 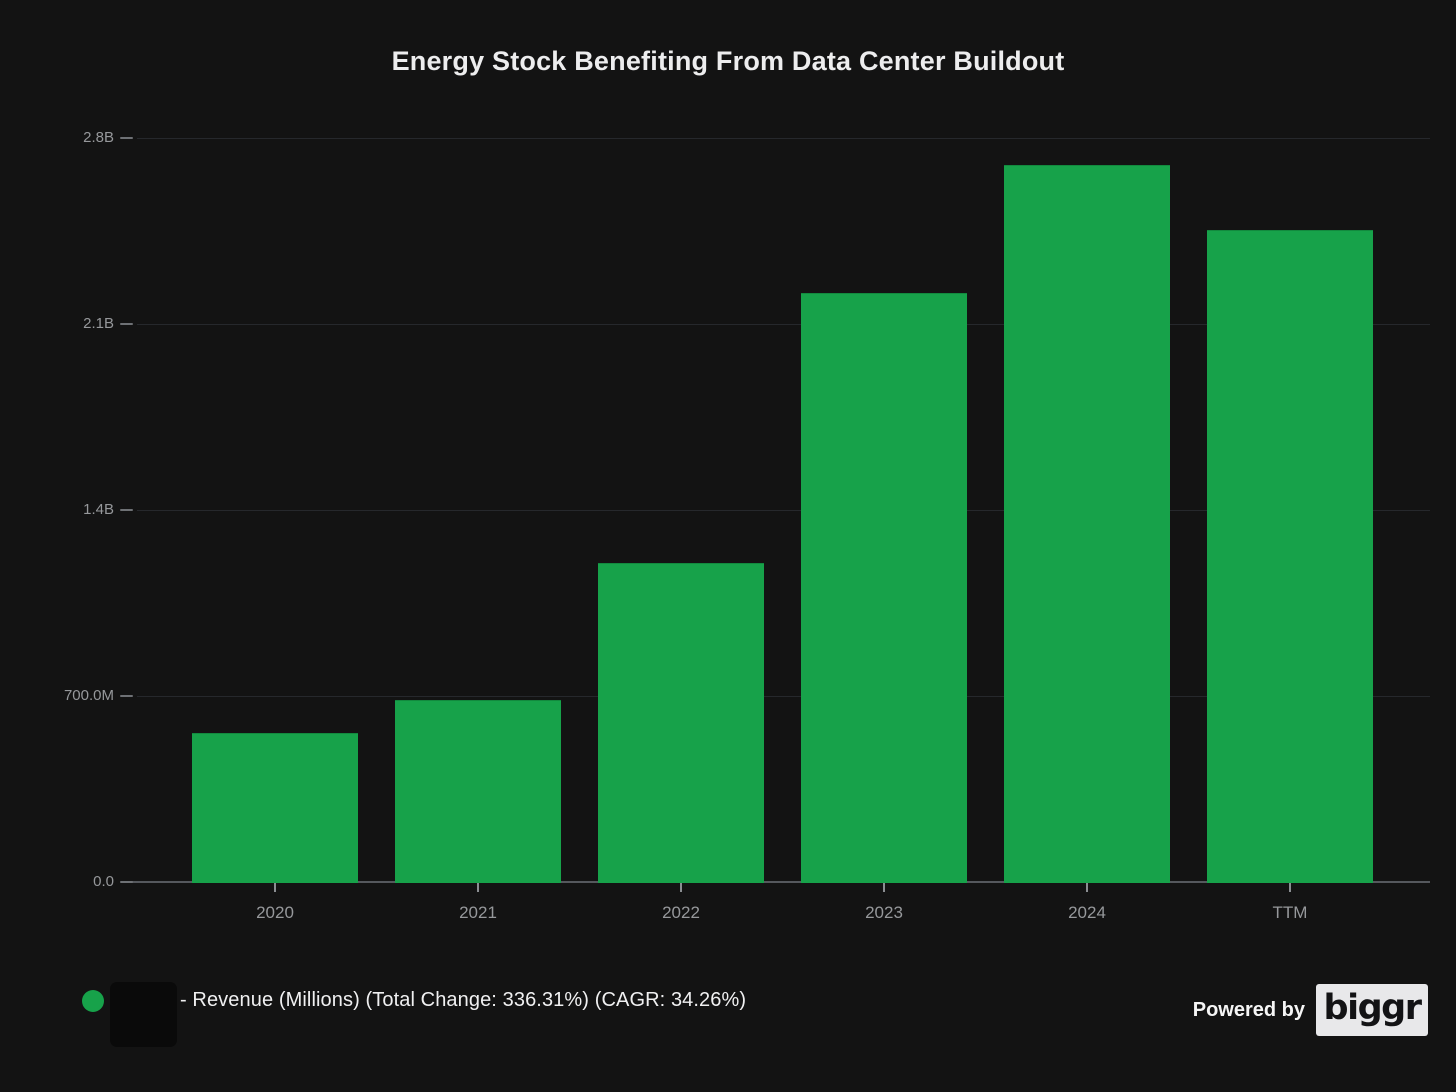 I want to click on x-axis-label-ttm: TTM, so click(x=1290, y=912).